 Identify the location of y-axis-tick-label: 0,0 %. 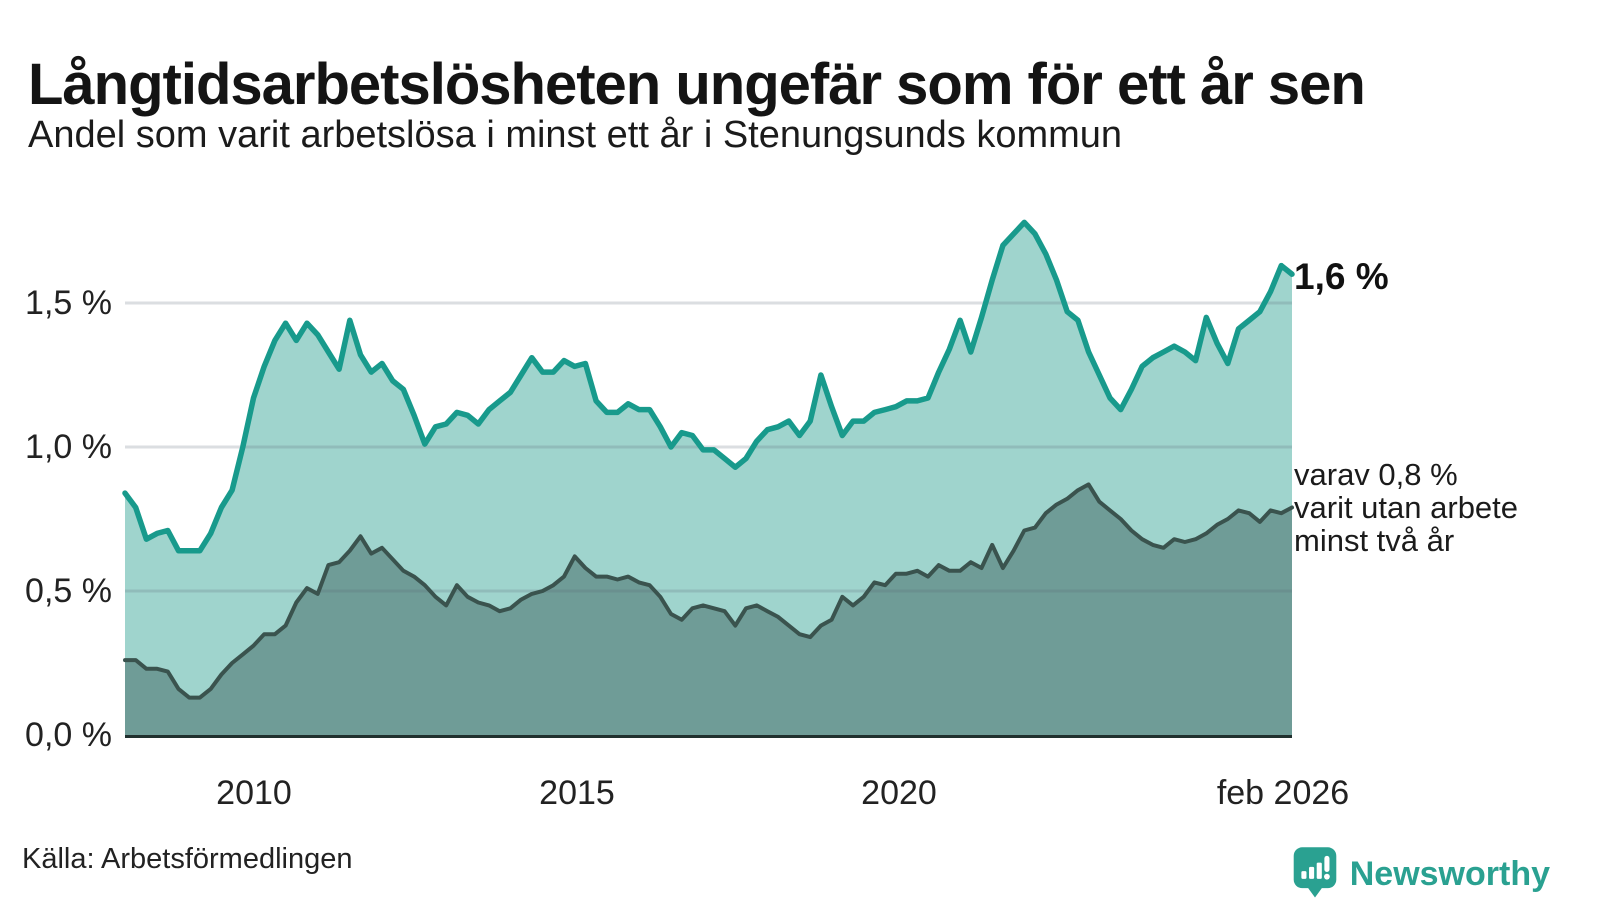
(68, 735).